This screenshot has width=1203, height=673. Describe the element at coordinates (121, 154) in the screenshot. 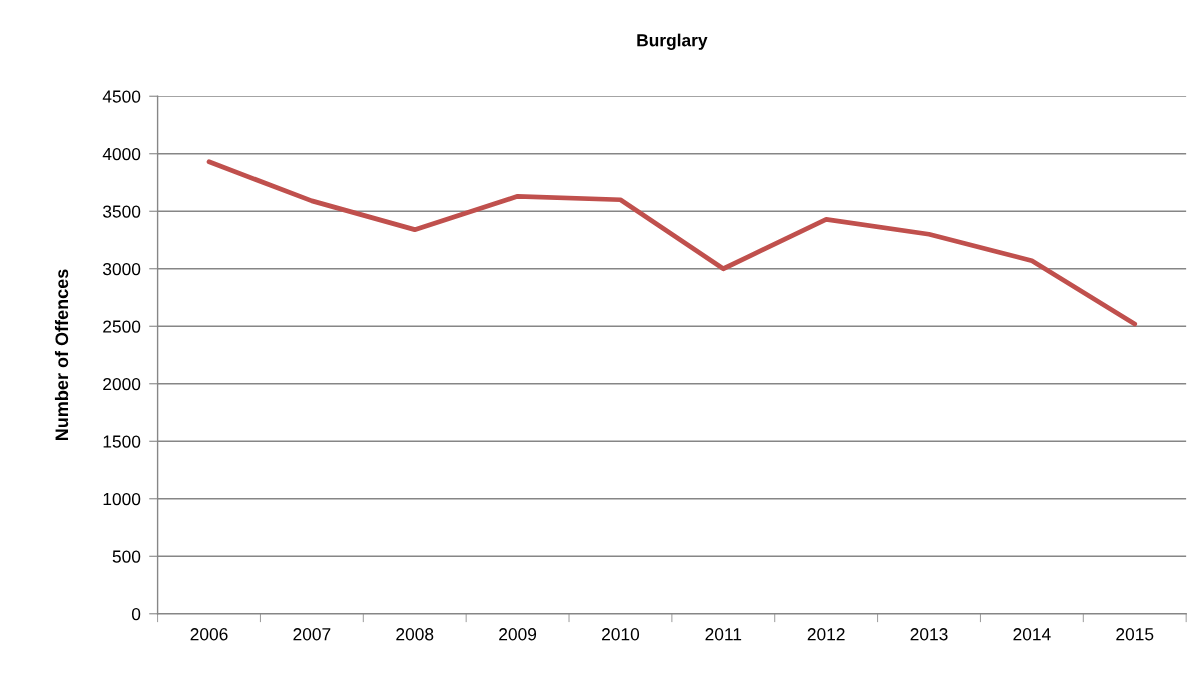

I see `y-tick-label: 4000` at that location.